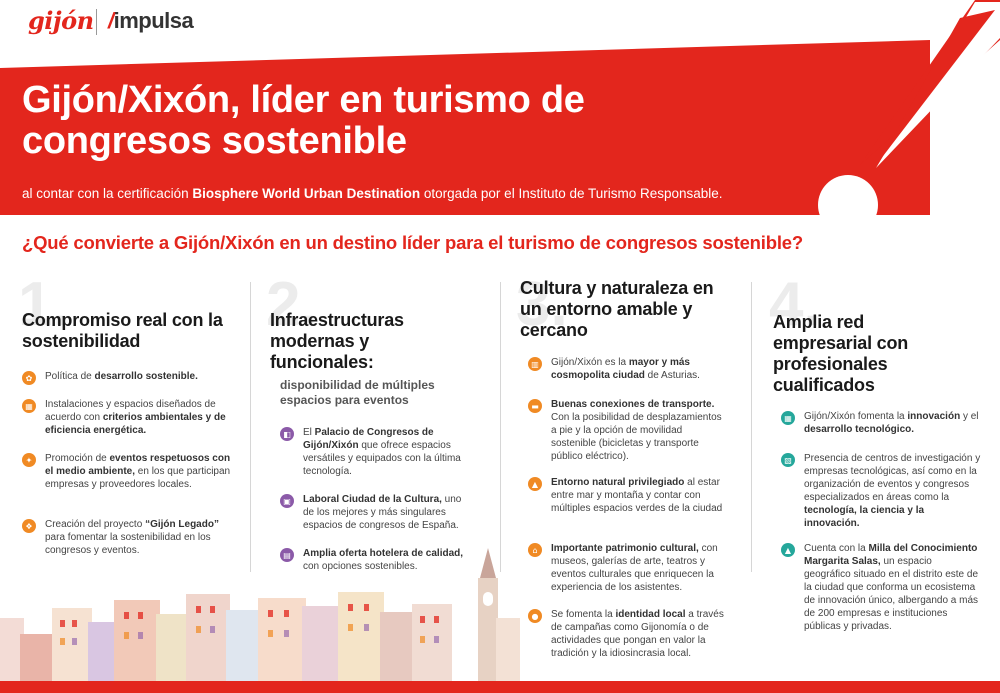 The image size is (1000, 693). What do you see at coordinates (110, 377) in the screenshot?
I see `list-item: ✿ Política de desarrollo sostenible.` at bounding box center [110, 377].